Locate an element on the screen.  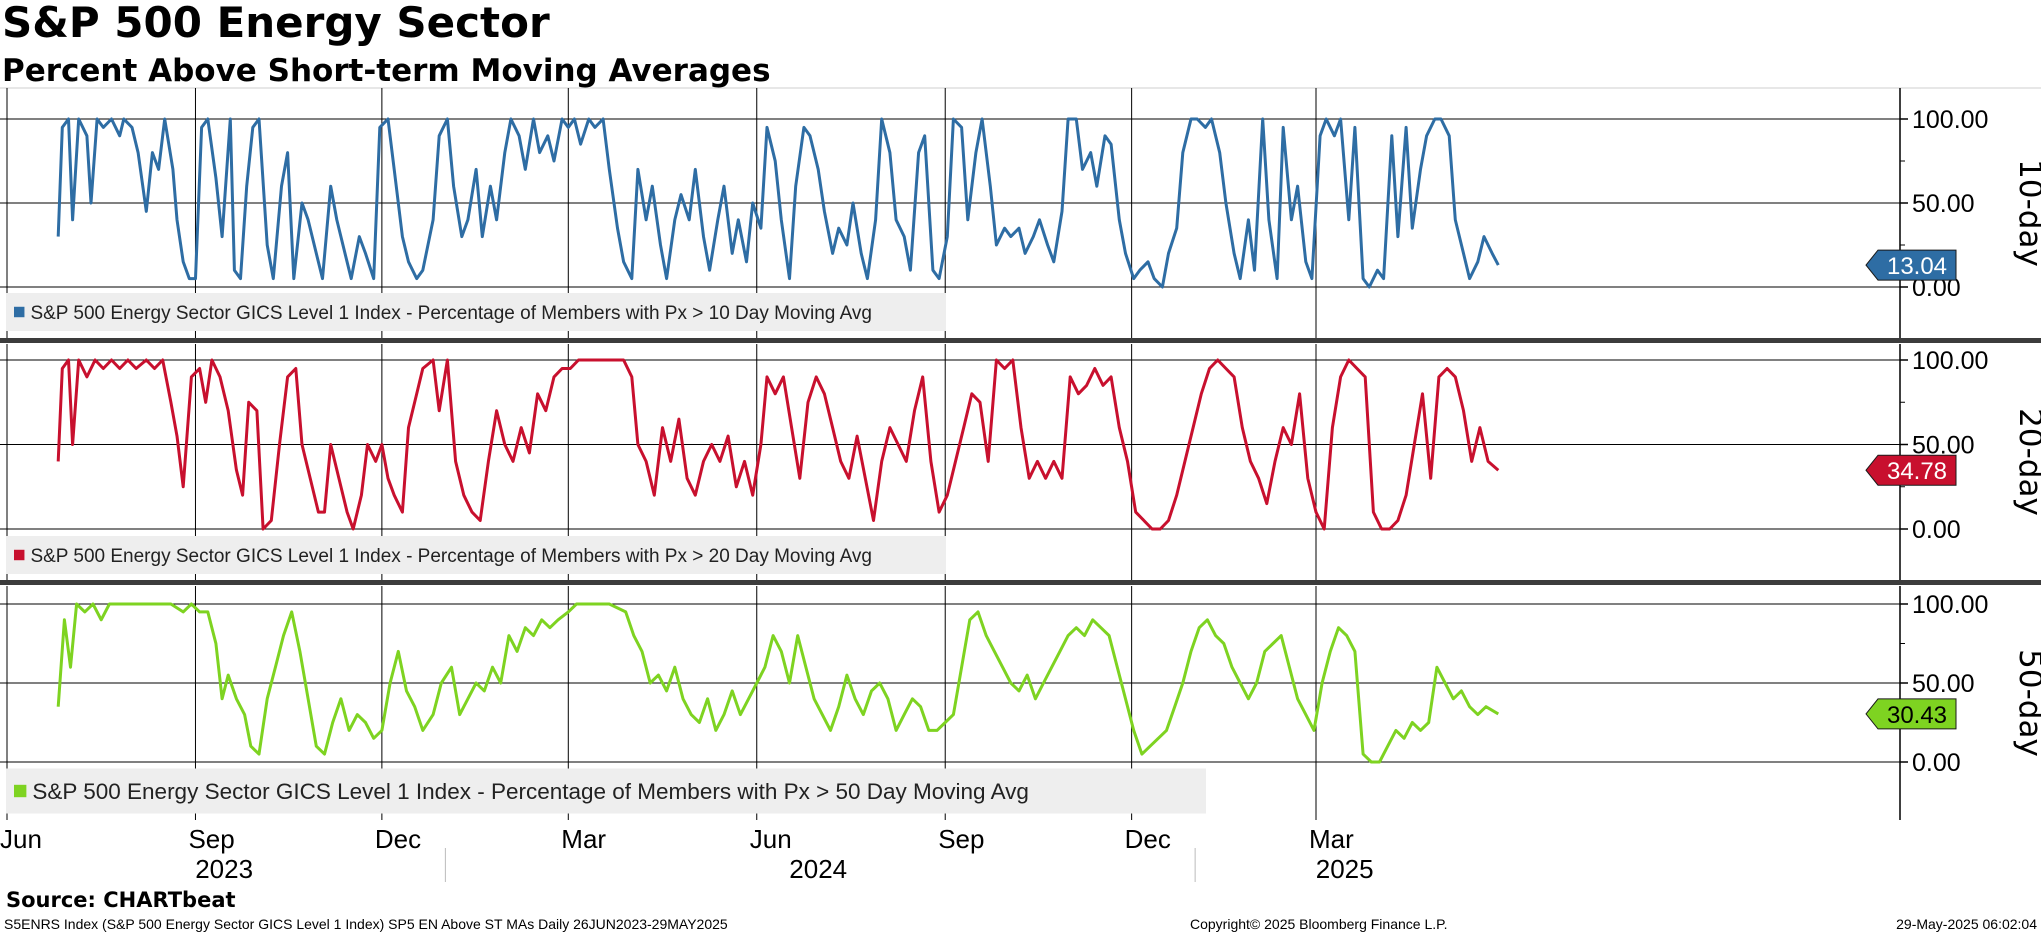
last-value-label: 34.78 is located at coordinates (1917, 471).